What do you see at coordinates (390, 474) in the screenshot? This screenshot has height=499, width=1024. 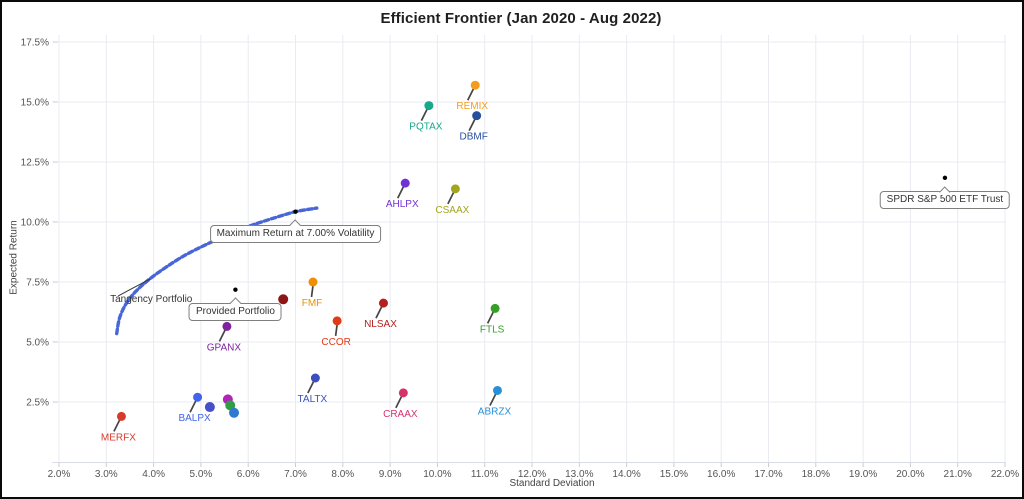 I see `x-tick-label: 9.0%` at bounding box center [390, 474].